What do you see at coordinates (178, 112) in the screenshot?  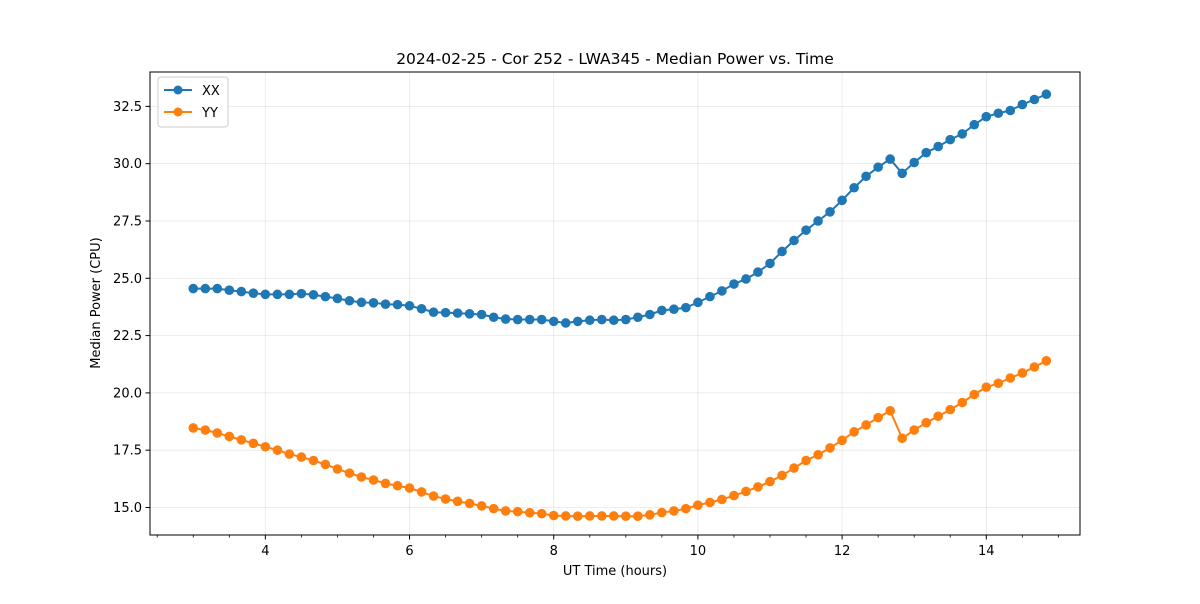 I see `legend-marker-yy` at bounding box center [178, 112].